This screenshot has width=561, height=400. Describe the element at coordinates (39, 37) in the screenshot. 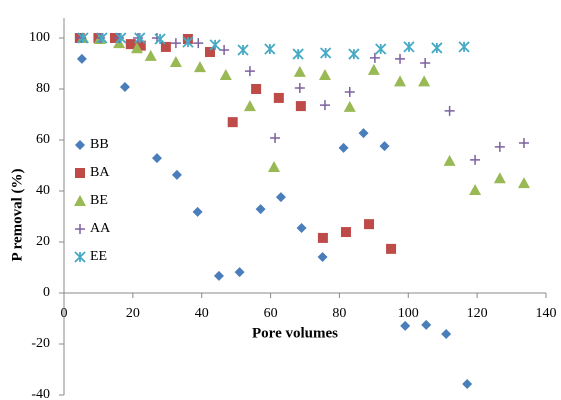

I see `y-tick-label: 100` at that location.